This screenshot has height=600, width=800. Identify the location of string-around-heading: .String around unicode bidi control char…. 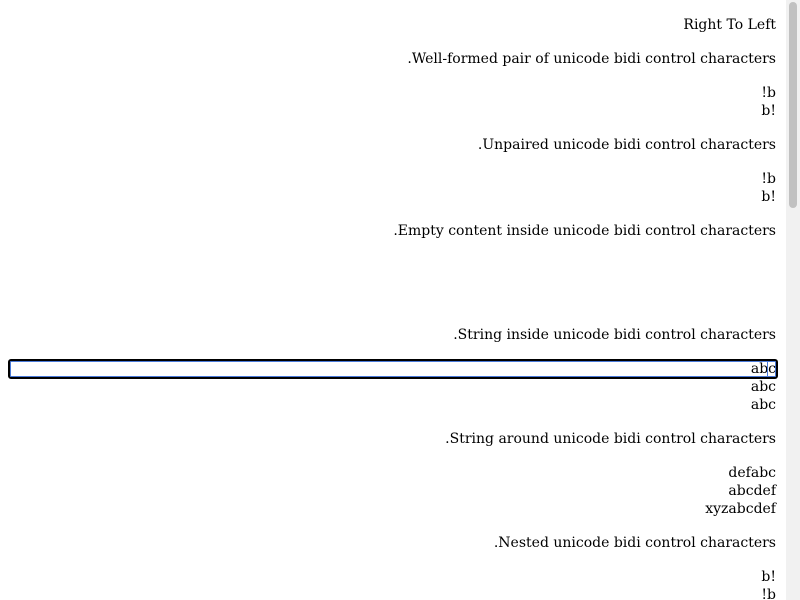
(610, 439).